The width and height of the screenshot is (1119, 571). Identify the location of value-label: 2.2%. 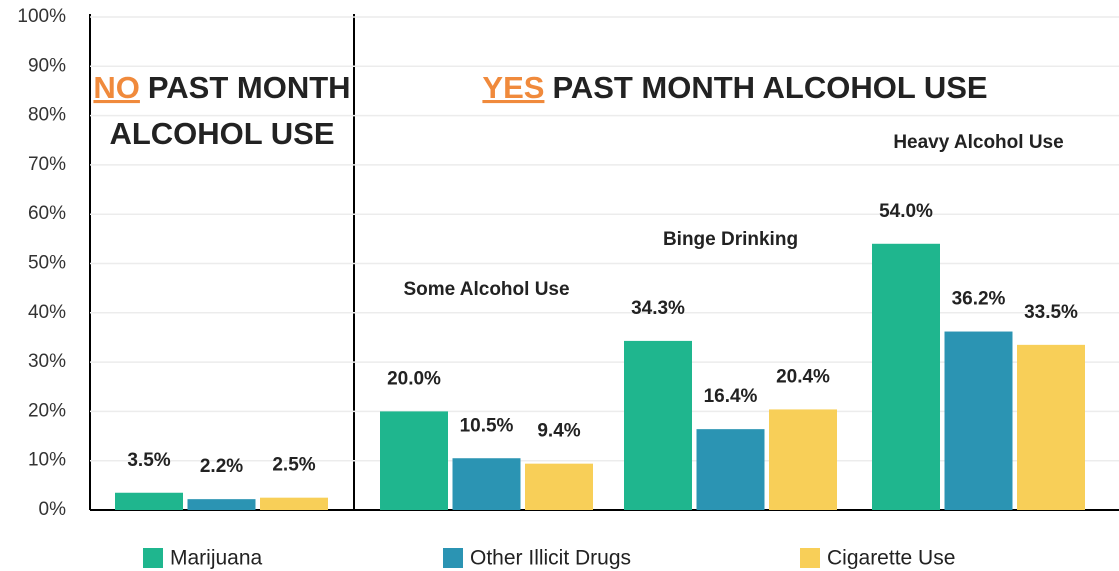
(221, 466).